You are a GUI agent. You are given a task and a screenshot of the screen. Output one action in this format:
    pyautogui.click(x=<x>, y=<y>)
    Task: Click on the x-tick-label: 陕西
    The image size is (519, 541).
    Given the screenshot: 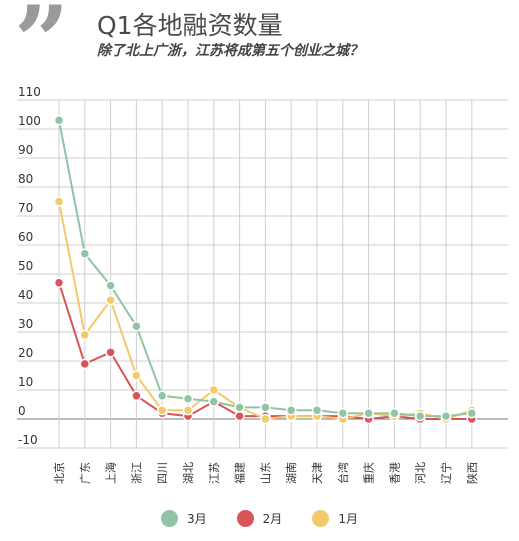 What is the action you would take?
    pyautogui.click(x=472, y=473)
    